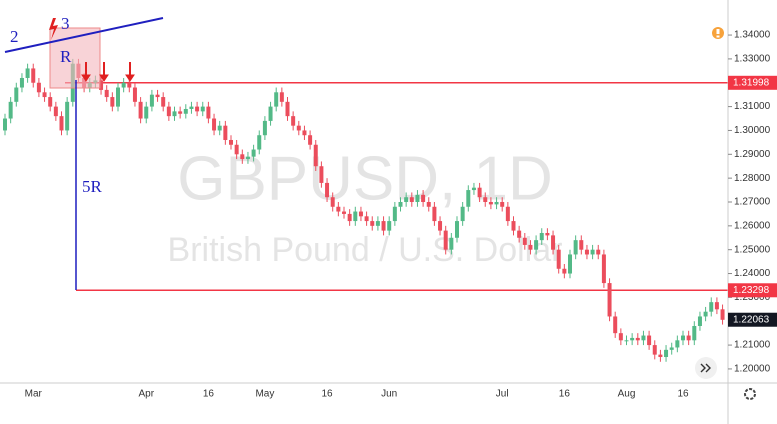  I want to click on x-tick-label: May, so click(264, 394).